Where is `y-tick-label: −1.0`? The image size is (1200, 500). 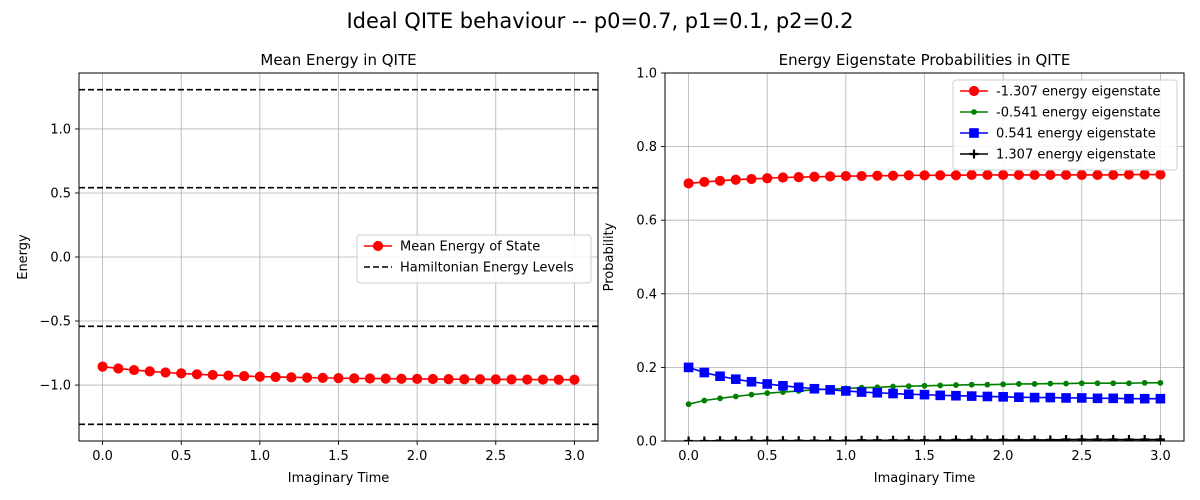
y-tick-label: −1.0 is located at coordinates (55, 386).